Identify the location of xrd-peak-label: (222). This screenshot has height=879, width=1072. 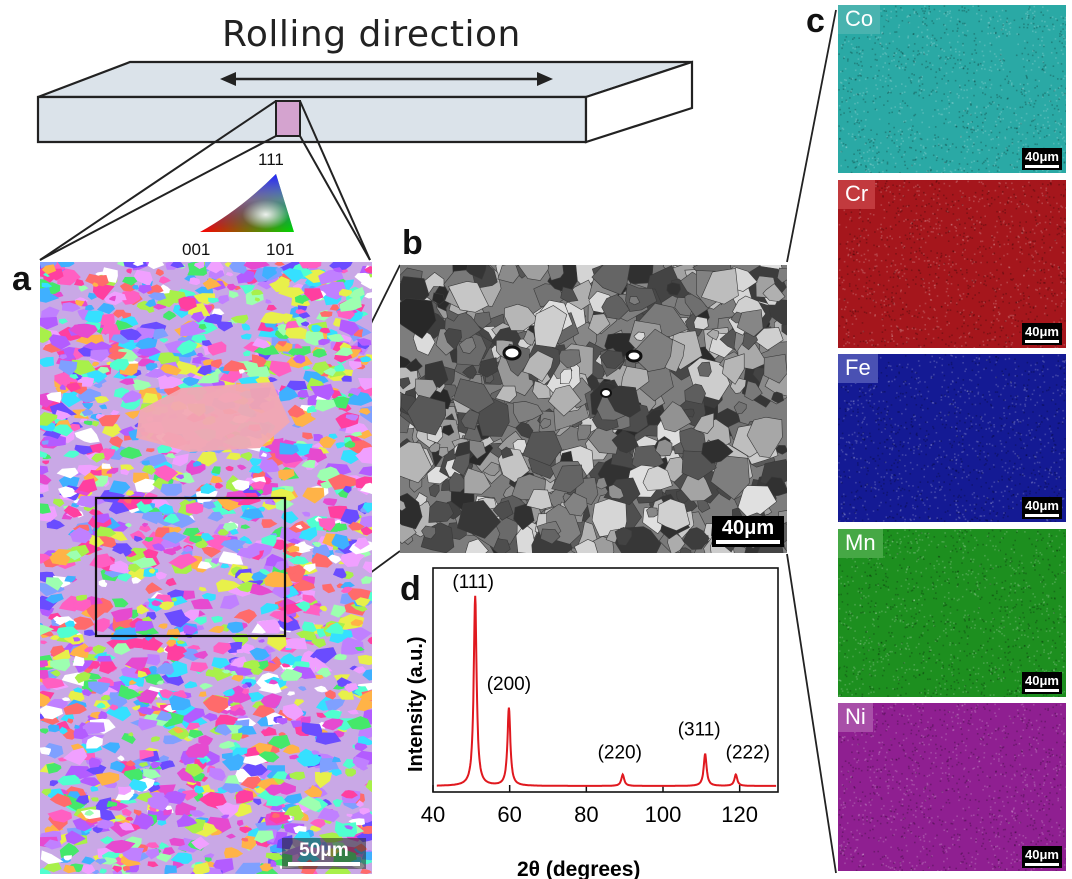
(748, 753).